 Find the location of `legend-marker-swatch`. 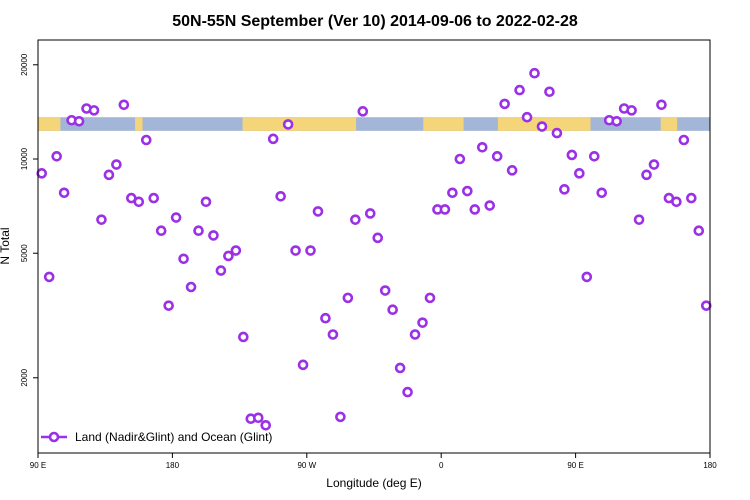

legend-marker-swatch is located at coordinates (54, 437).